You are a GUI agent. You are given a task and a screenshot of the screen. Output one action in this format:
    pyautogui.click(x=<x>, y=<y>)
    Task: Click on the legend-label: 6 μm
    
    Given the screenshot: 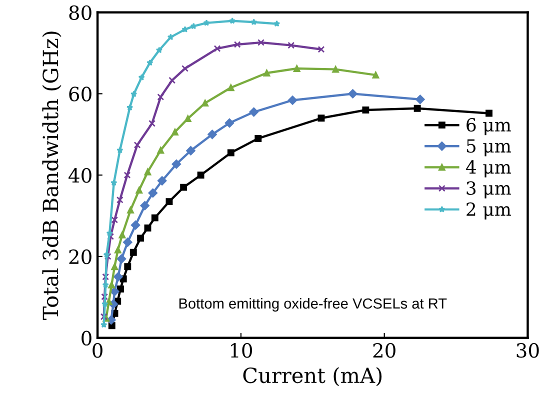 What is the action you would take?
    pyautogui.click(x=488, y=127)
    